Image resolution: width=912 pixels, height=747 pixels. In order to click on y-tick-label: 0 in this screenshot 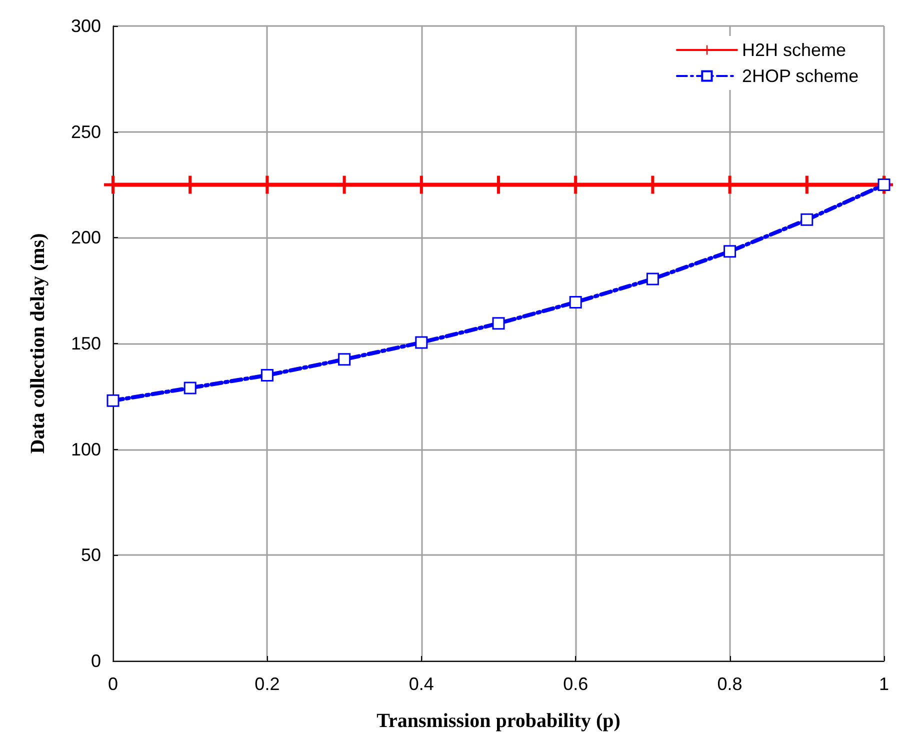, I will do `click(95, 661)`.